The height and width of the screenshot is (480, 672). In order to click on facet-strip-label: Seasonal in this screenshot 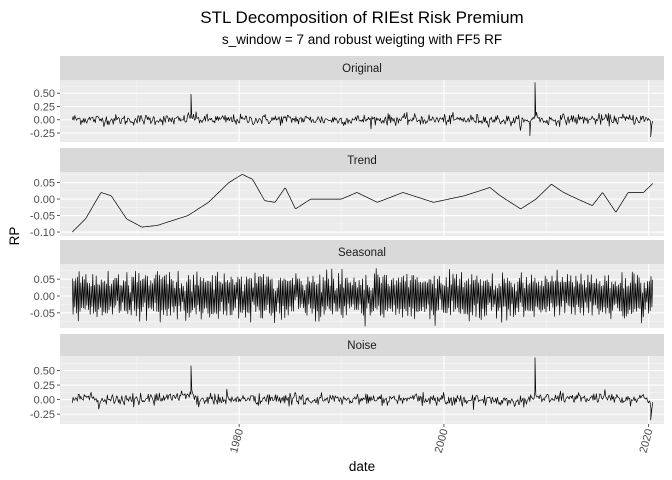, I will do `click(362, 253)`.